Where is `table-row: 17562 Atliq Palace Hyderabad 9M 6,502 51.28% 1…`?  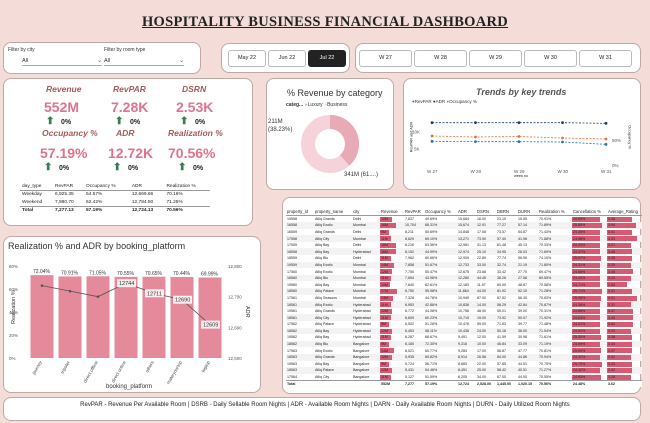 table-row: 17562 Atliq Palace Hyderabad 9M 6,502 51.28% 1… is located at coordinates (464, 324).